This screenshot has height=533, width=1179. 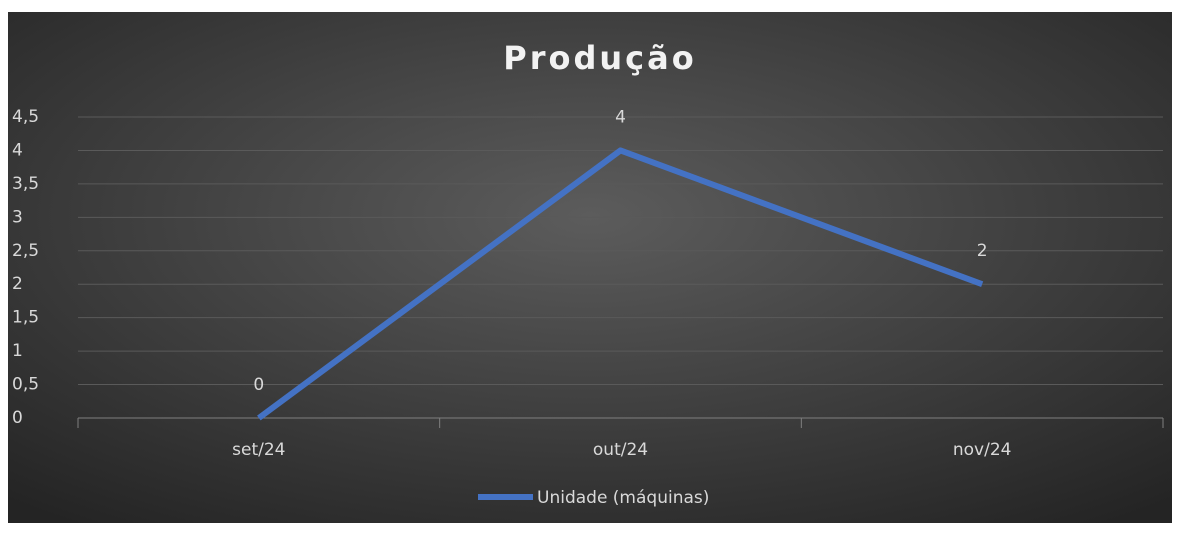 What do you see at coordinates (623, 498) in the screenshot?
I see `legend-label: Unidade (máquinas)` at bounding box center [623, 498].